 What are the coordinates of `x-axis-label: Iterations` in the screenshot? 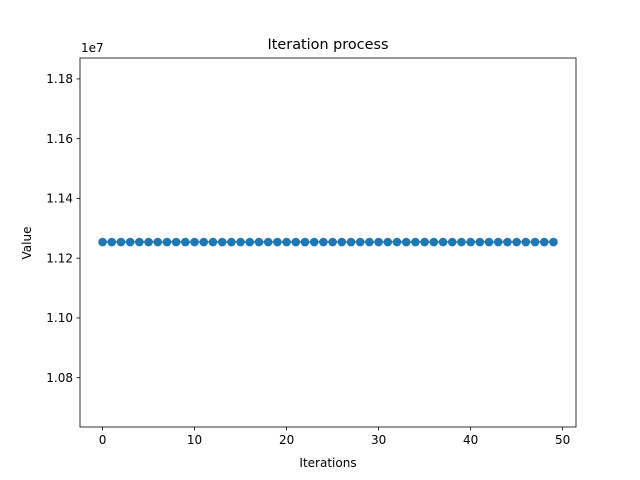 It's located at (327, 463).